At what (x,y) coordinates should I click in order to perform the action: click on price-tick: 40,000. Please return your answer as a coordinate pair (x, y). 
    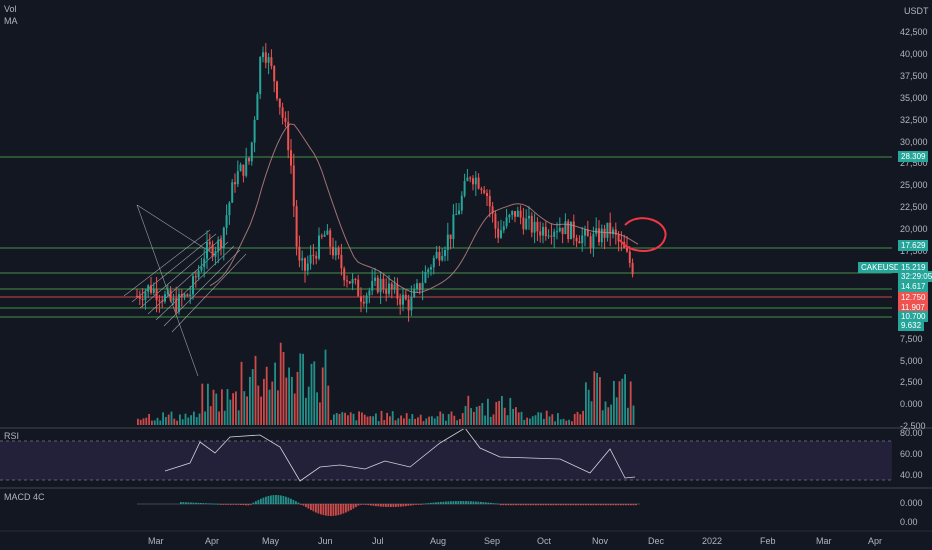
    Looking at the image, I should click on (914, 53).